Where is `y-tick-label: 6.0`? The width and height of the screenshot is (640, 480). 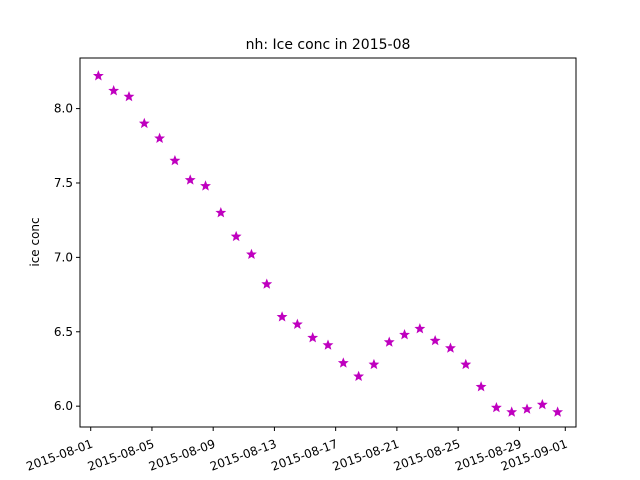 y-tick-label: 6.0 is located at coordinates (63, 406).